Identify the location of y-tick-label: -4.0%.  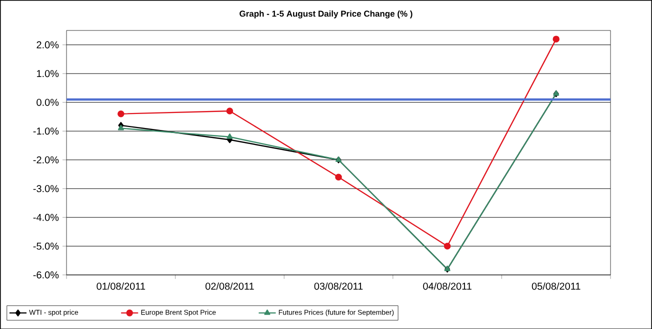
(46, 217).